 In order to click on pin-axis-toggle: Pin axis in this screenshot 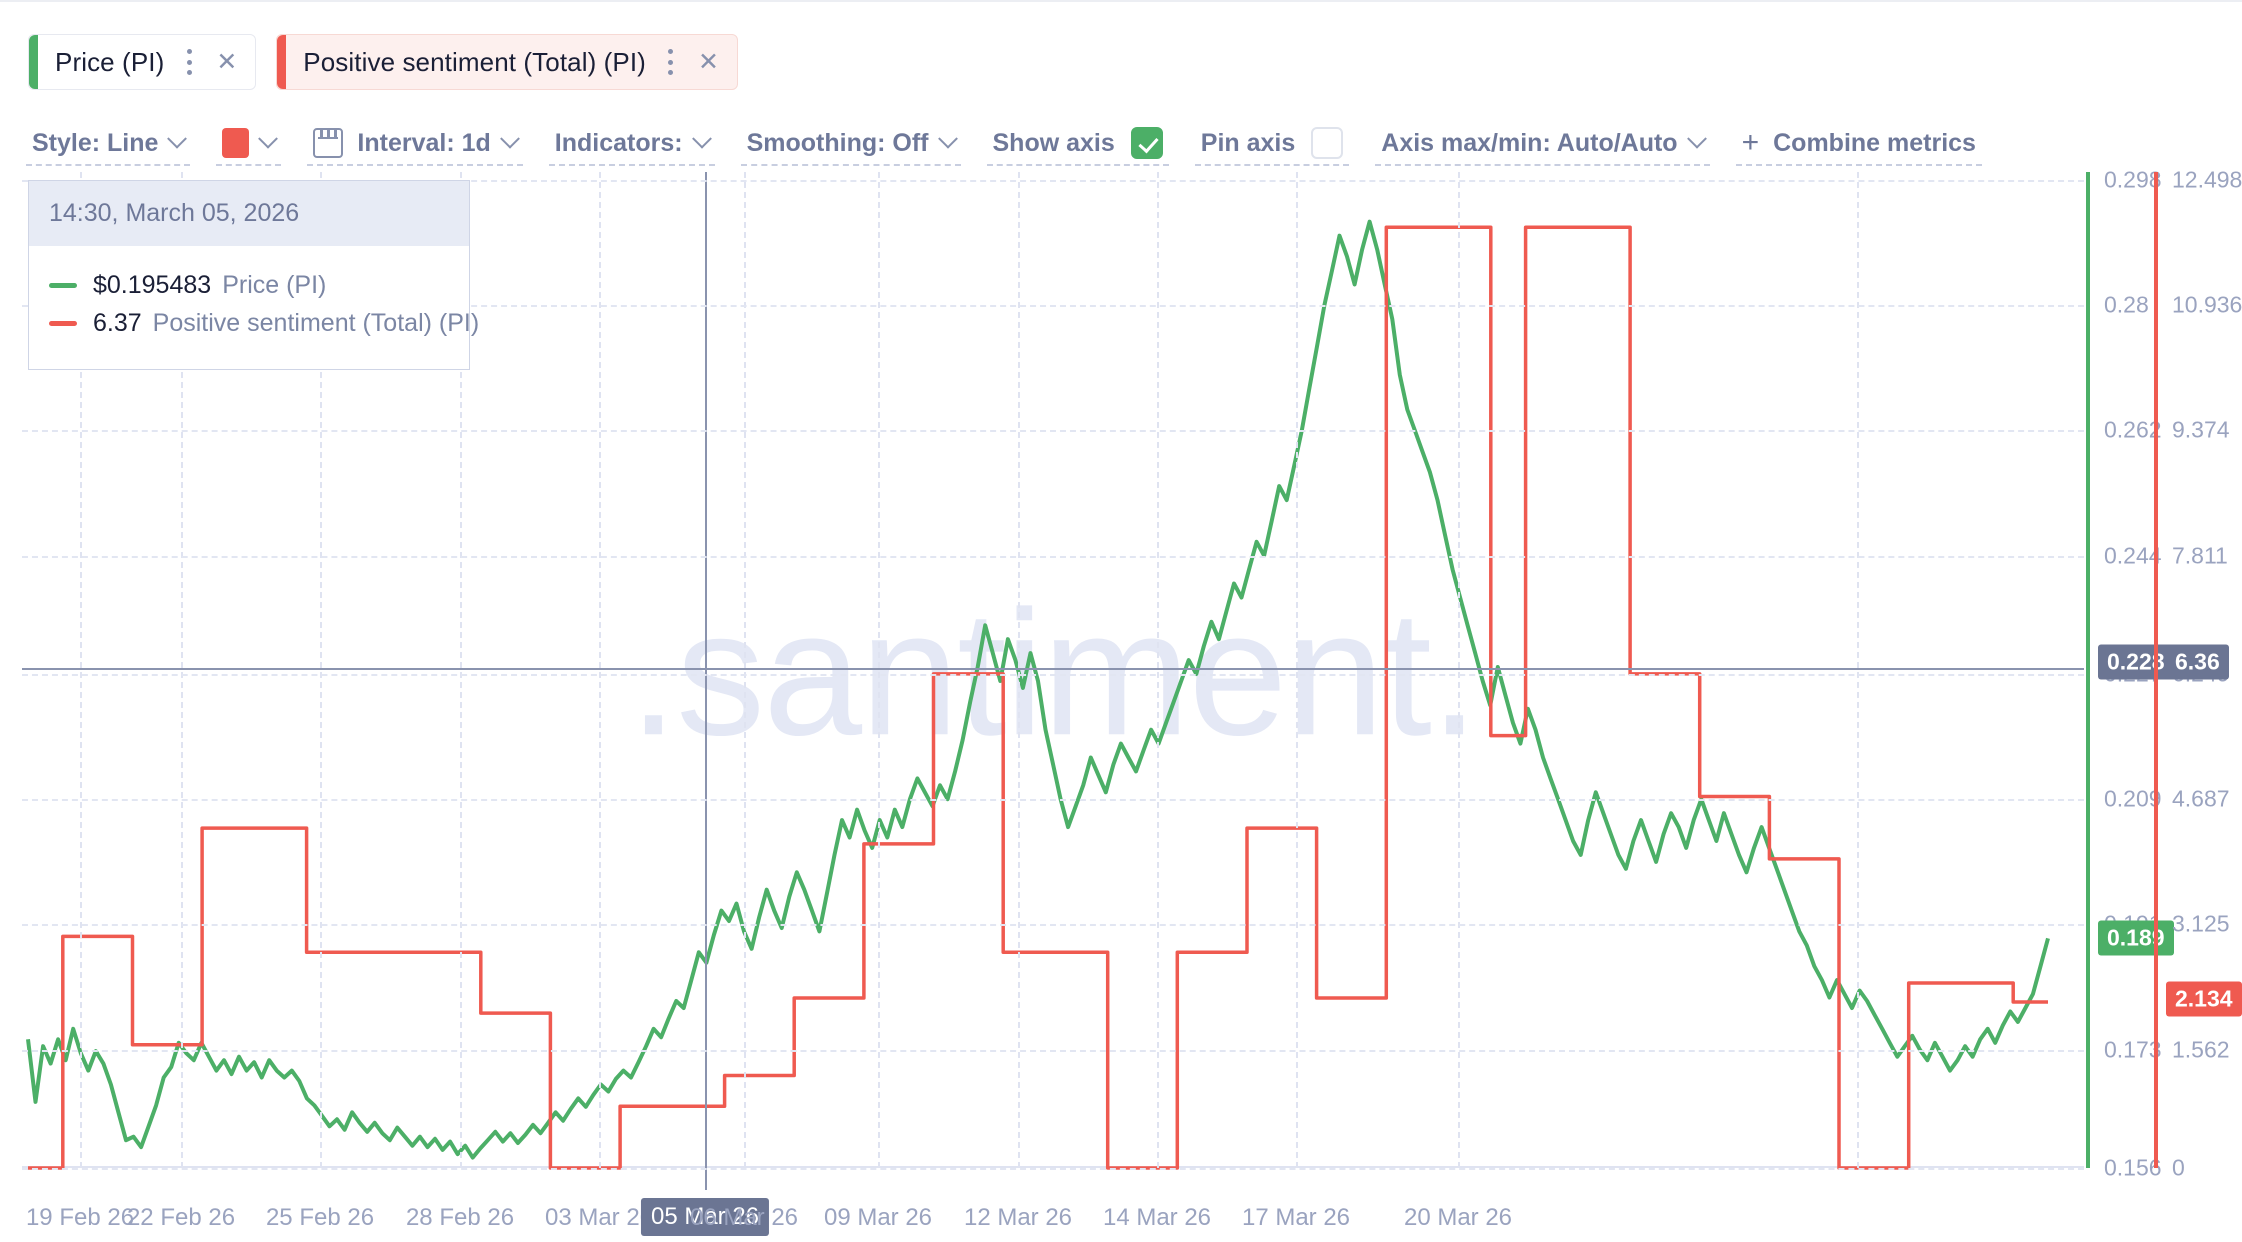, I will do `click(1272, 146)`.